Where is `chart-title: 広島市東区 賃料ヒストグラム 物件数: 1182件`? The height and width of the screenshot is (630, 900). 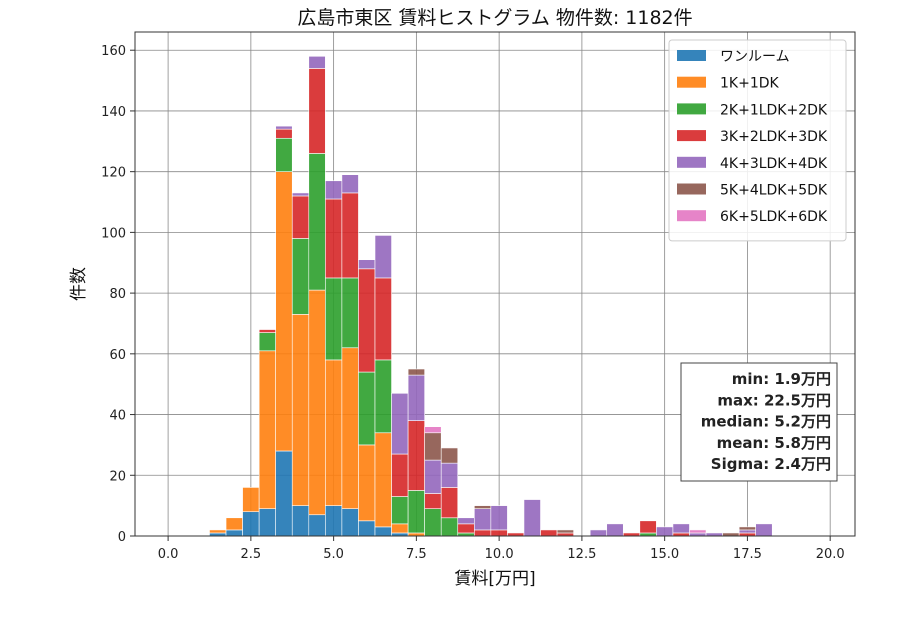
chart-title: 広島市東区 賃料ヒストグラム 物件数: 1182件 is located at coordinates (494, 18).